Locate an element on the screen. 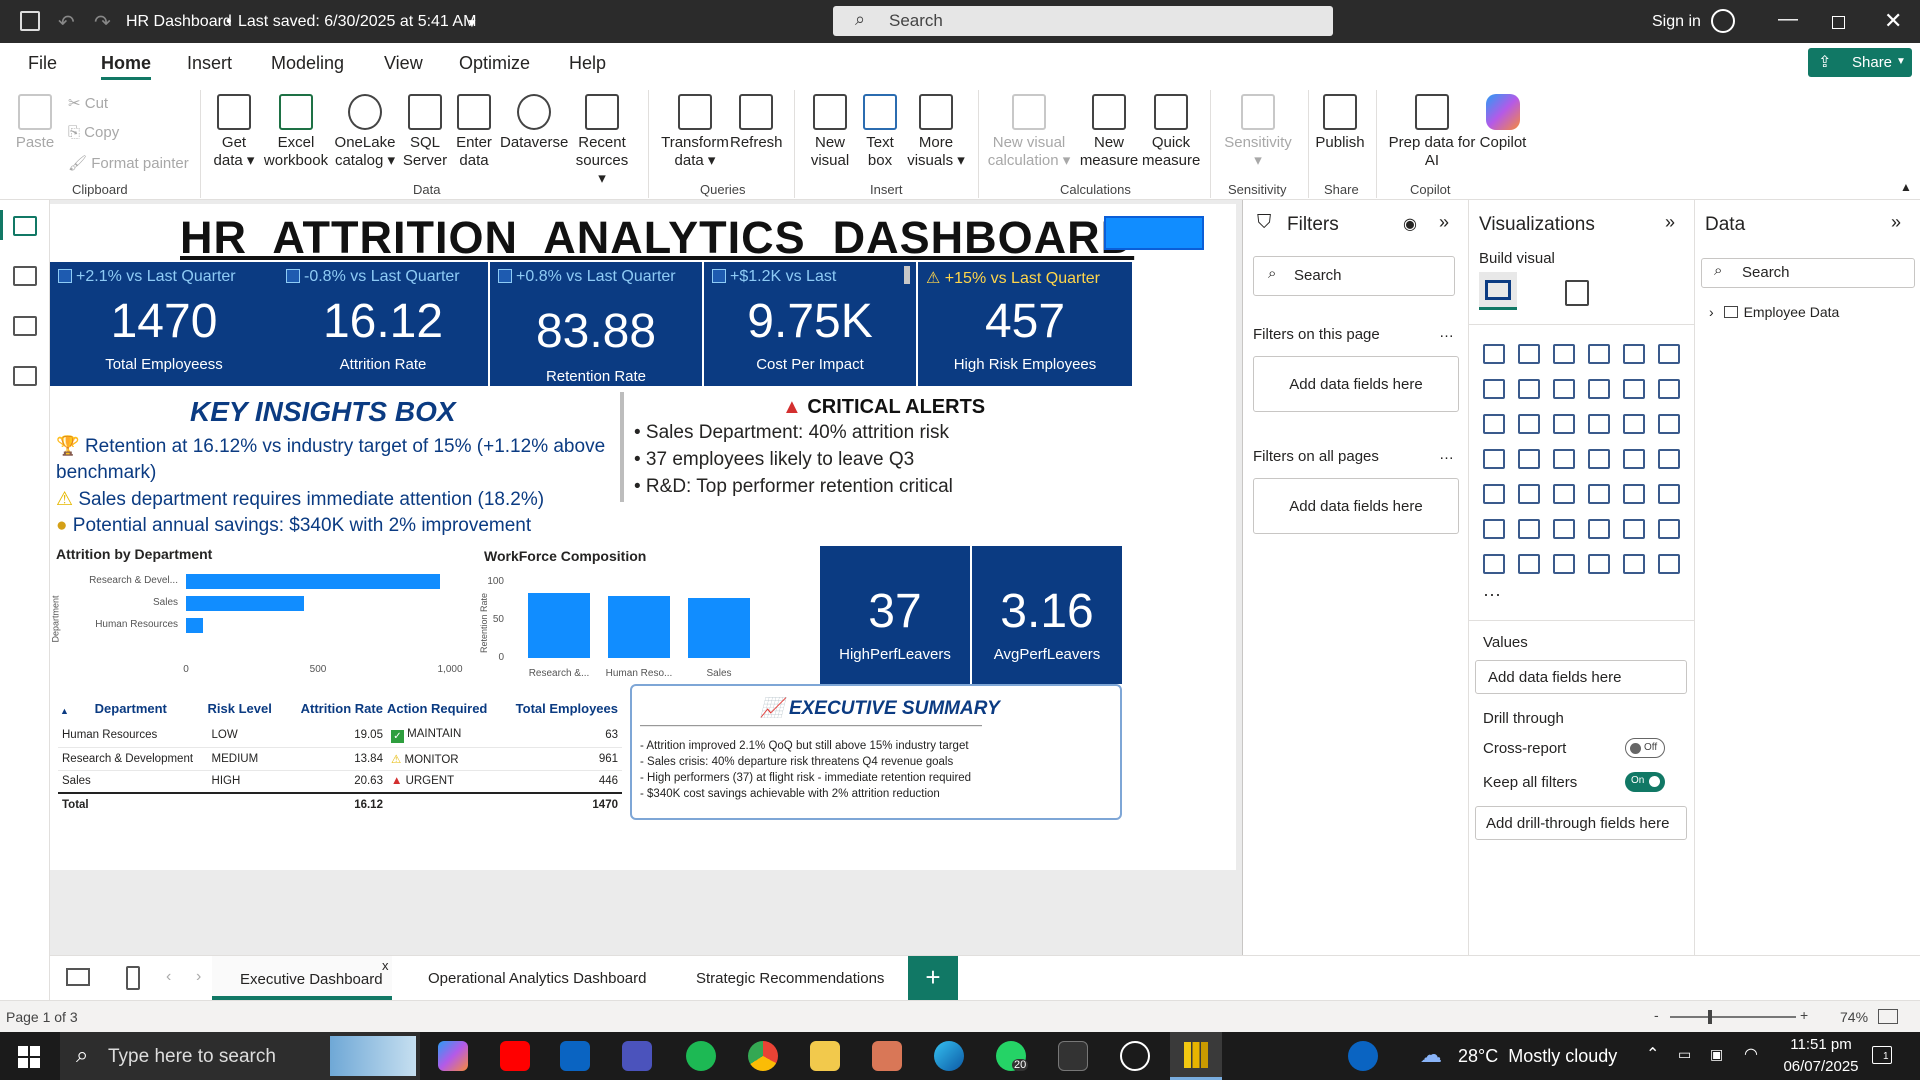 The width and height of the screenshot is (1920, 1080). filters-page-dropzone: Add data fields here is located at coordinates (1356, 384).